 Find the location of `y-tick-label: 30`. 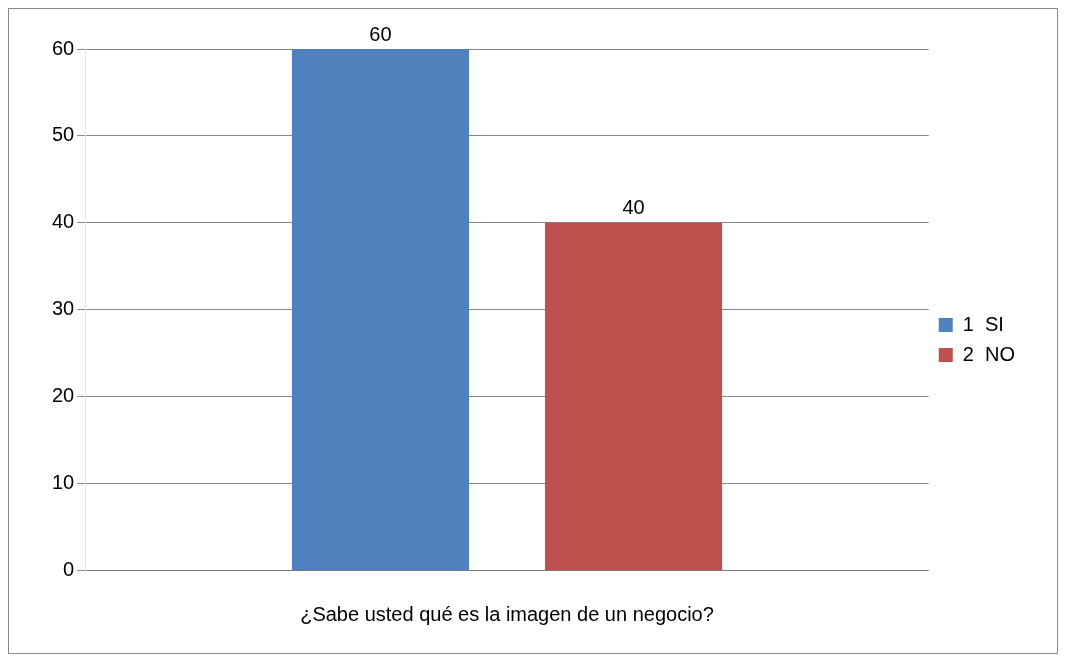

y-tick-label: 30 is located at coordinates (63, 308).